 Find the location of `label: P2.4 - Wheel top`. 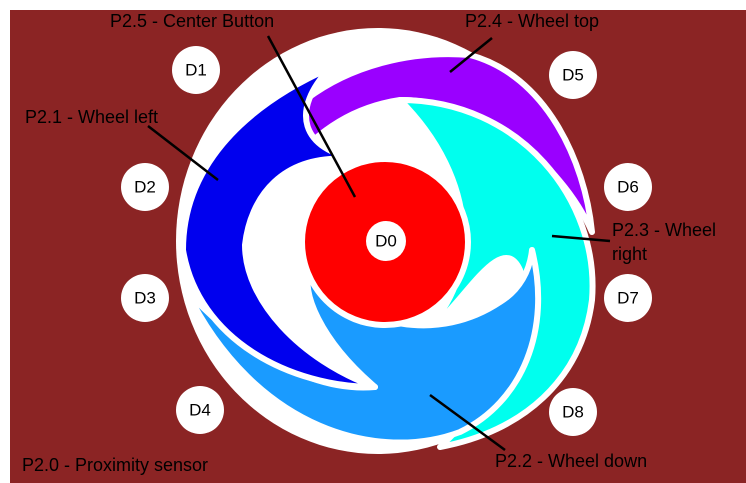

label: P2.4 - Wheel top is located at coordinates (532, 21).